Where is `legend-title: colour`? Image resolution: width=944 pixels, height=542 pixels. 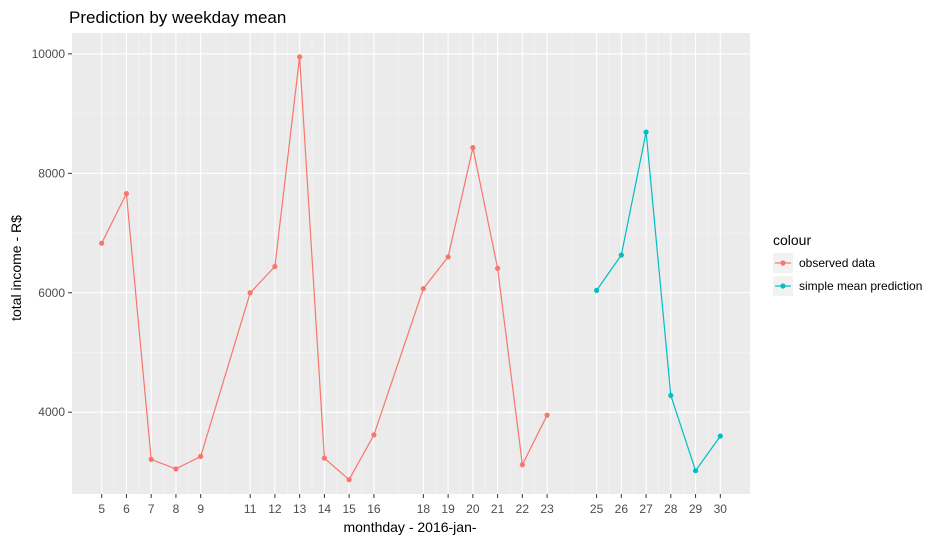 legend-title: colour is located at coordinates (792, 240).